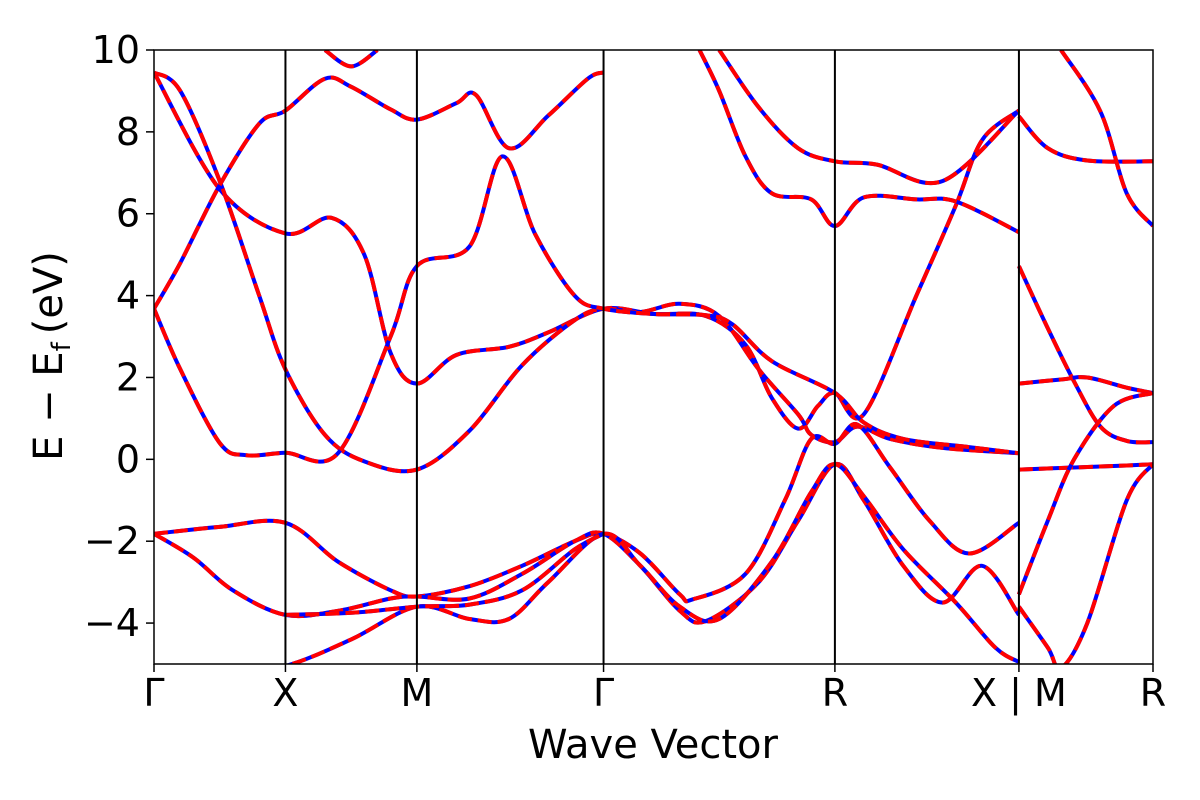  I want to click on y-tick-label: 10, so click(116, 50).